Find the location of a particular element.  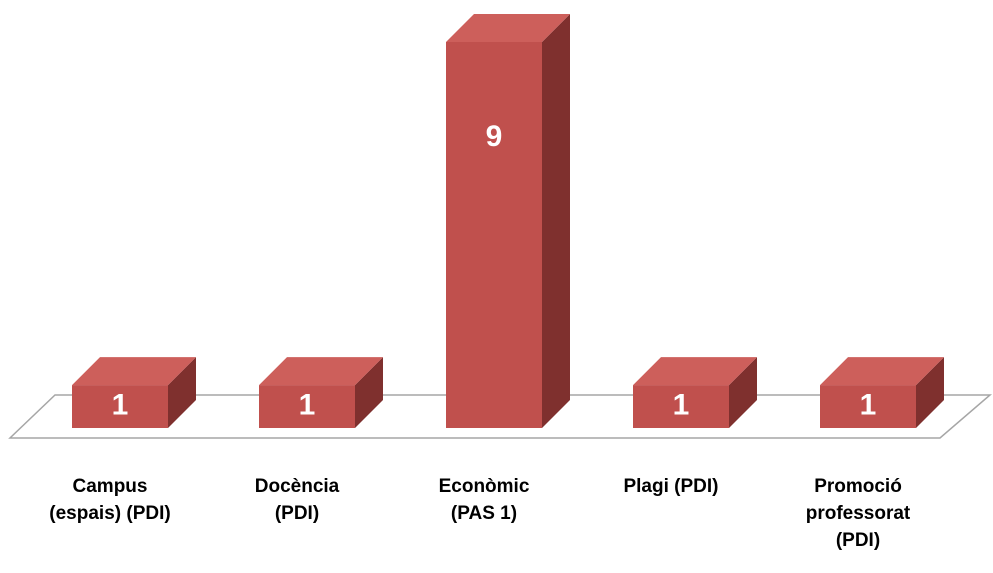

data-label: 9 is located at coordinates (494, 136).